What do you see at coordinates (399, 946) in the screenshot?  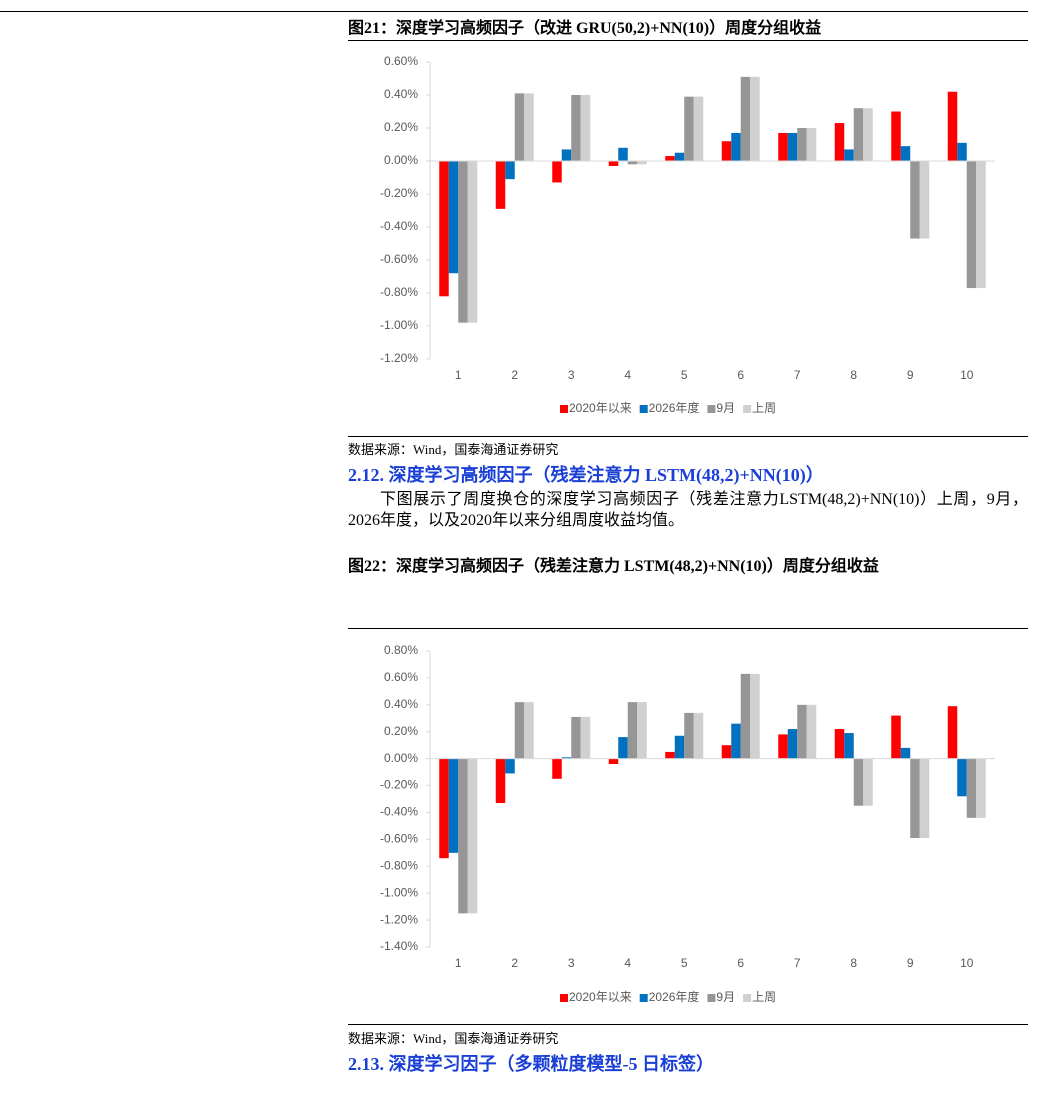 I see `y-tick-label: -1.40%` at bounding box center [399, 946].